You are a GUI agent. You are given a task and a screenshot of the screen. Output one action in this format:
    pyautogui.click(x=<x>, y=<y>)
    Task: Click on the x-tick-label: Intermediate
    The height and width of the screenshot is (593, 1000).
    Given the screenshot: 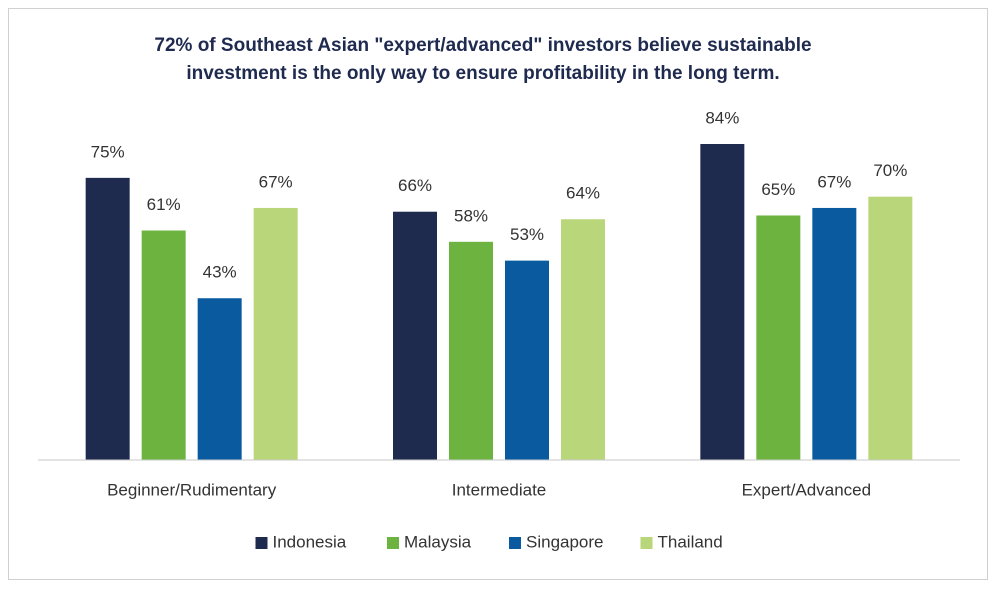 What is the action you would take?
    pyautogui.click(x=499, y=489)
    